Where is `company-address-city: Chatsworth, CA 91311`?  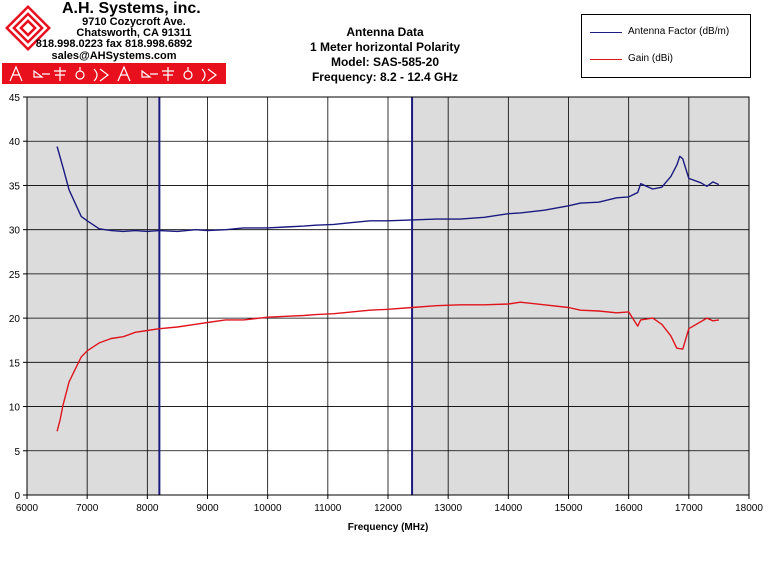
company-address-city: Chatsworth, CA 91311 is located at coordinates (134, 33).